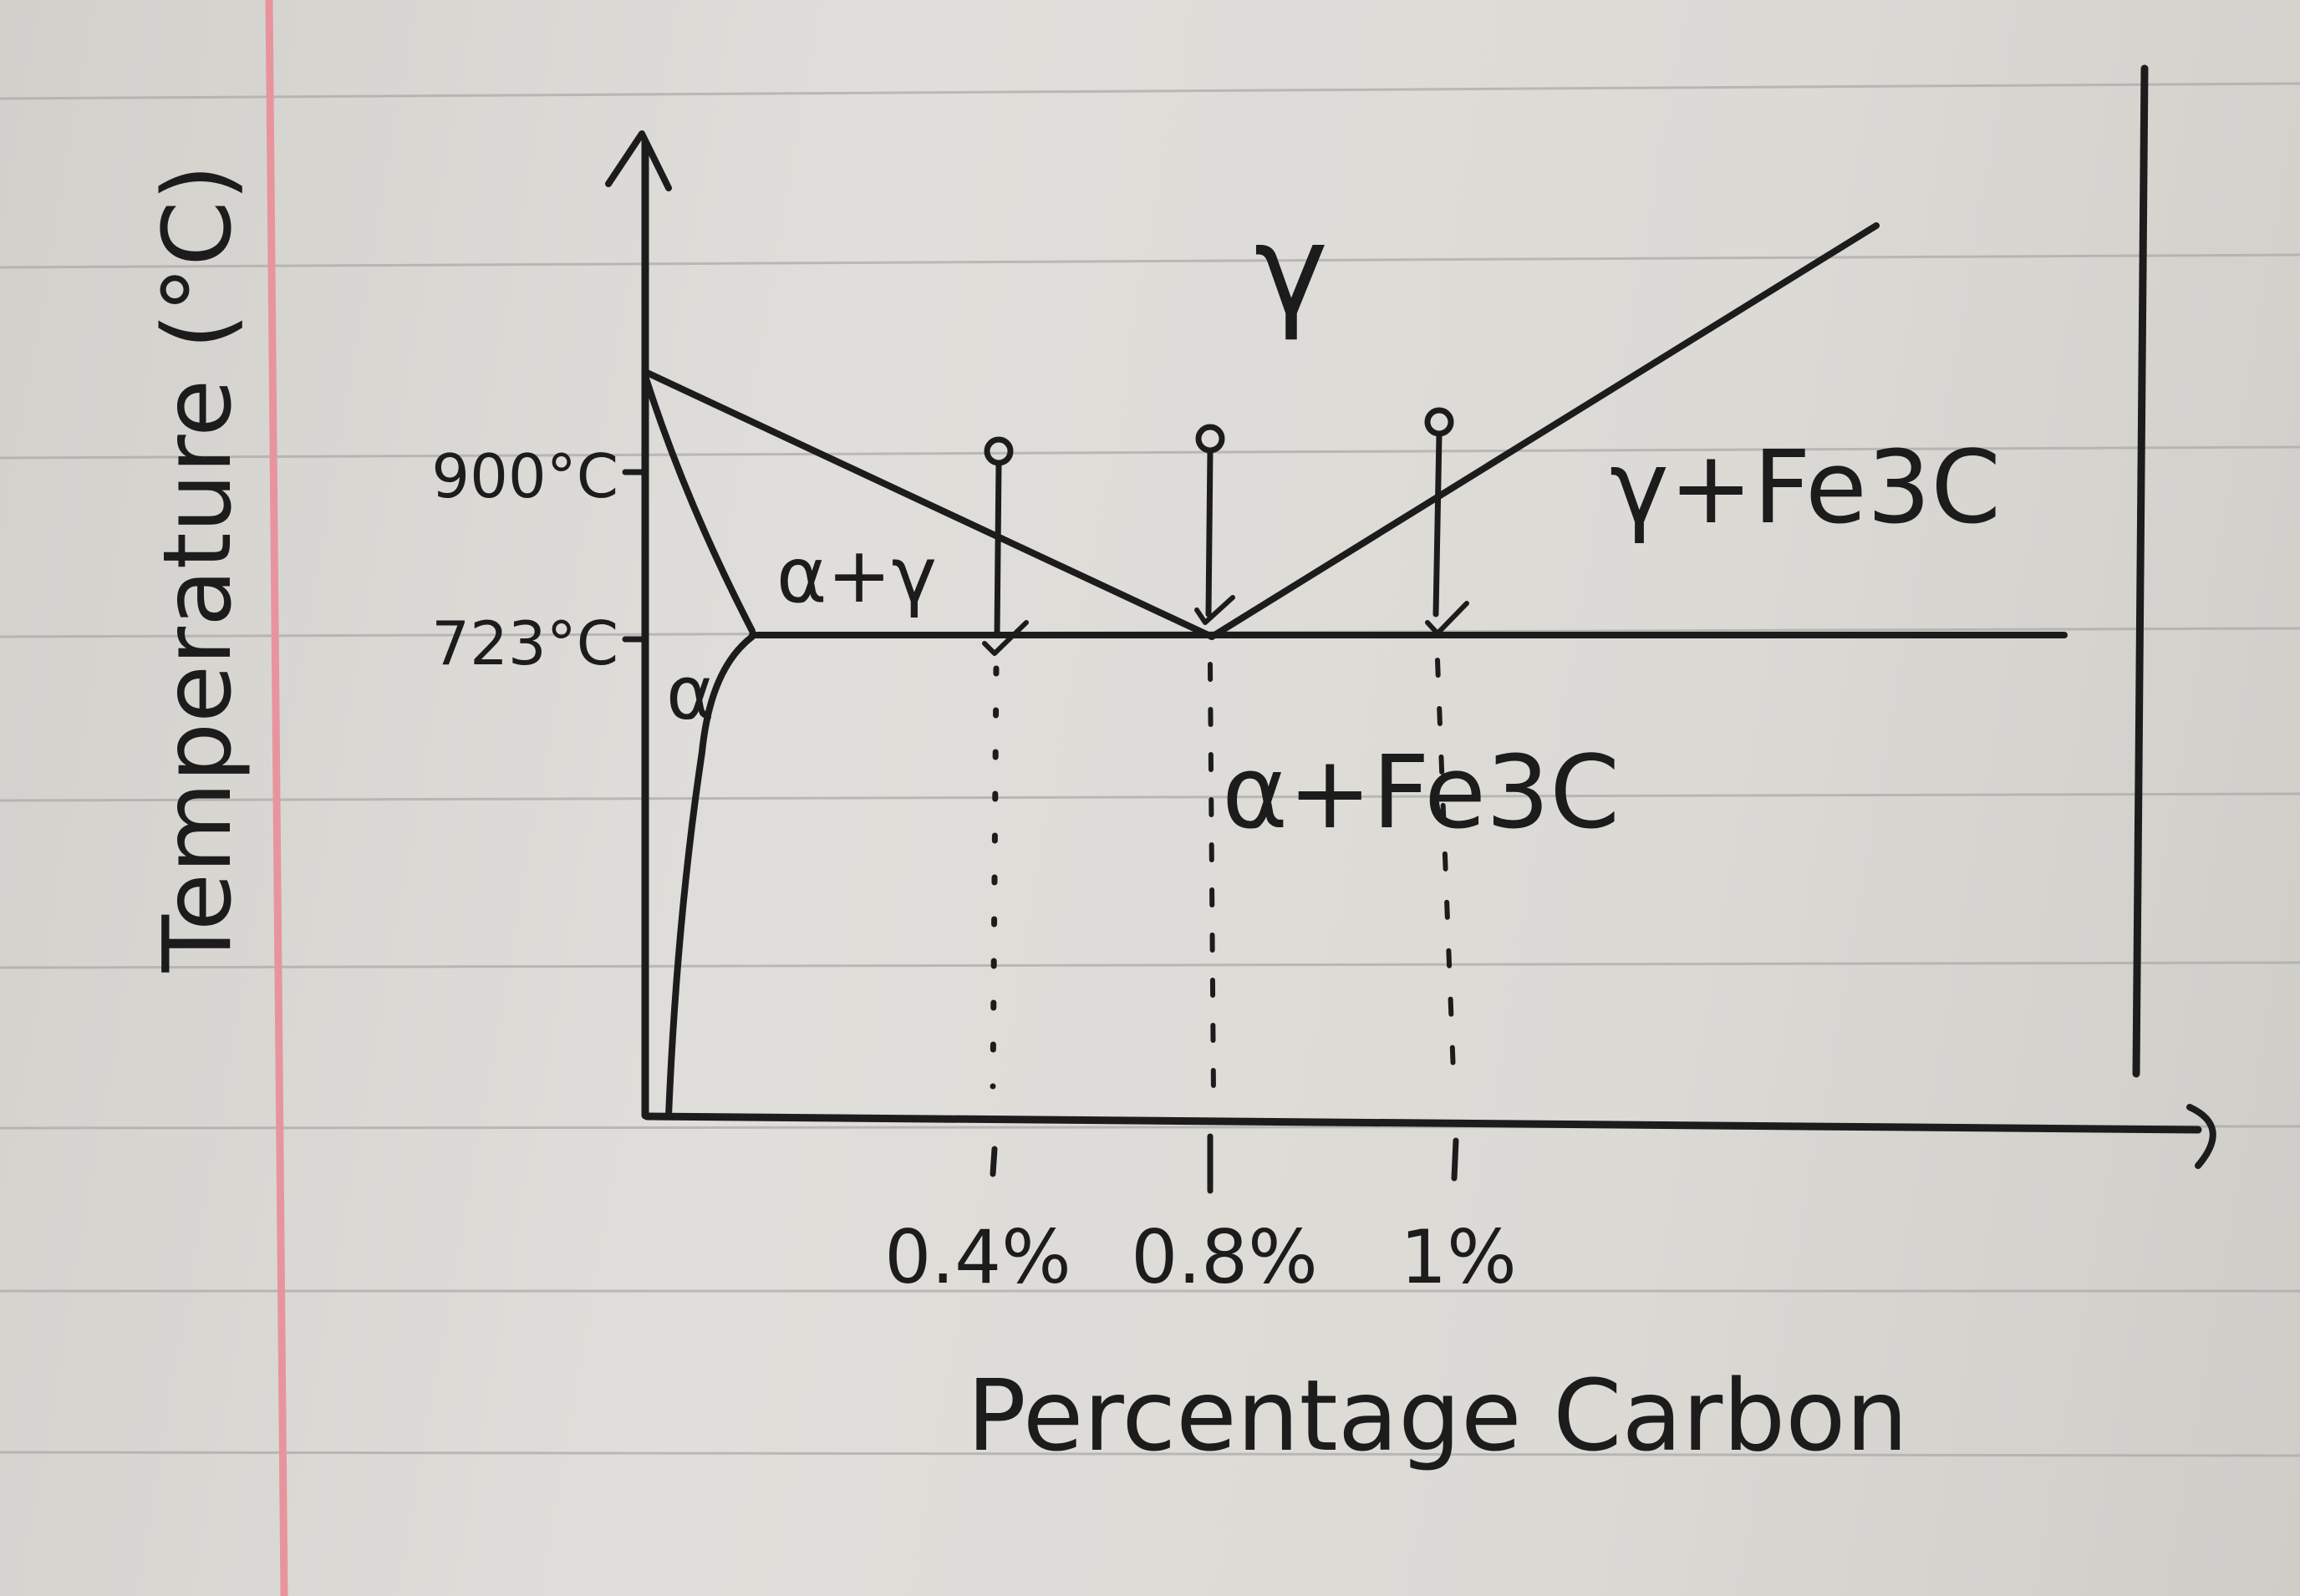 This screenshot has height=1596, width=2300. Describe the element at coordinates (1459, 1257) in the screenshot. I see `x-tick-label-1: 1%` at that location.